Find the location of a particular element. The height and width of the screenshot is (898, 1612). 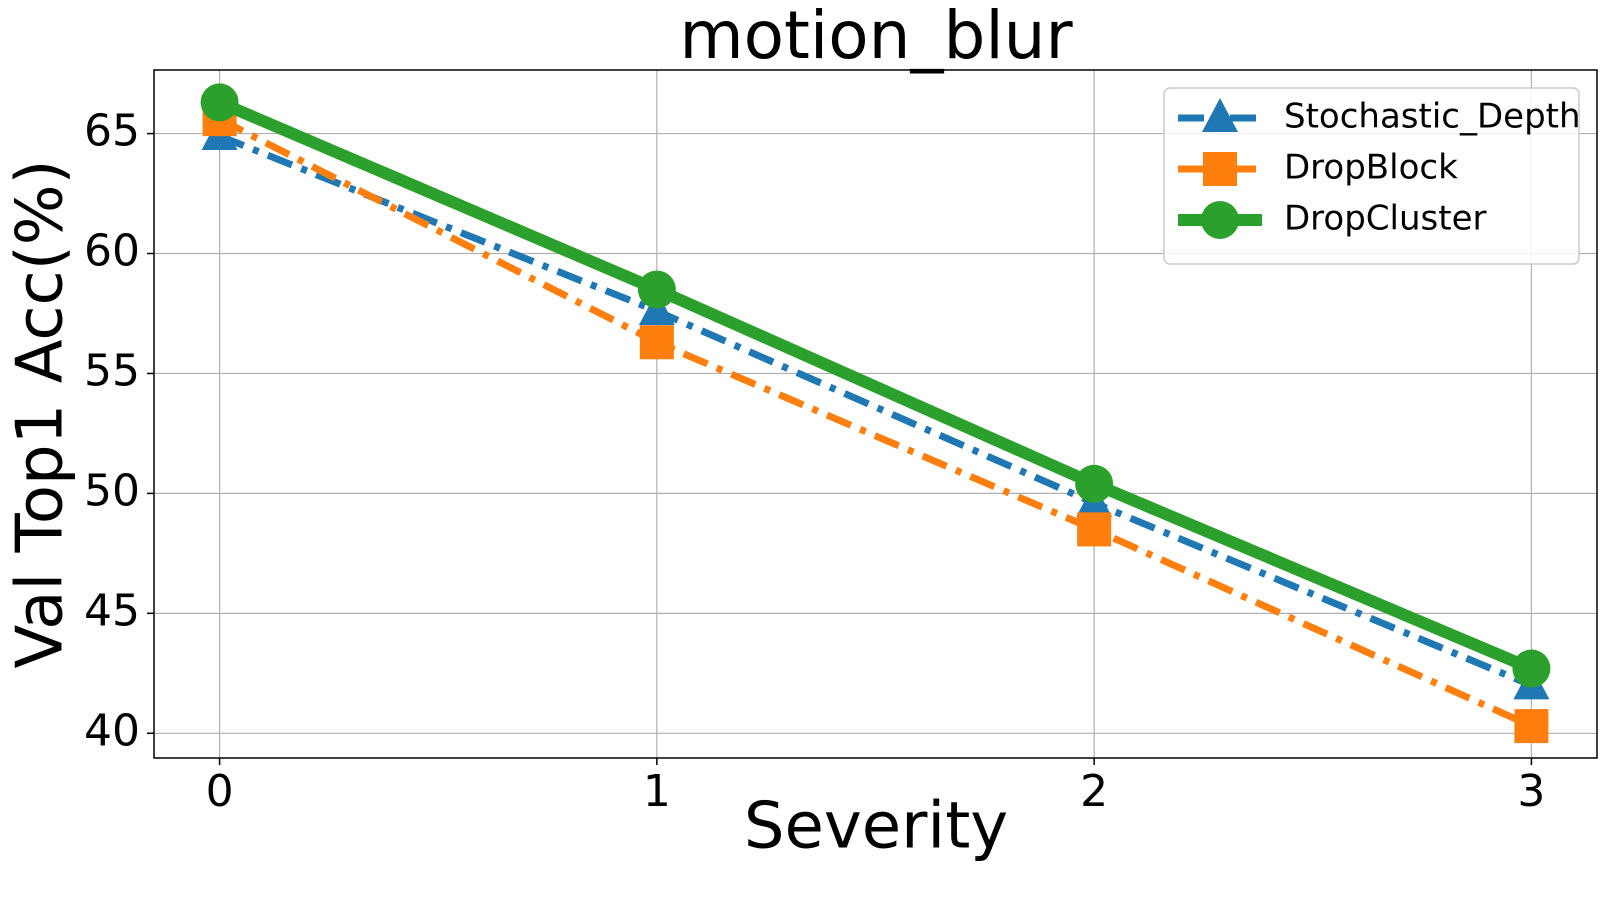

legend-box is located at coordinates (1371, 176).